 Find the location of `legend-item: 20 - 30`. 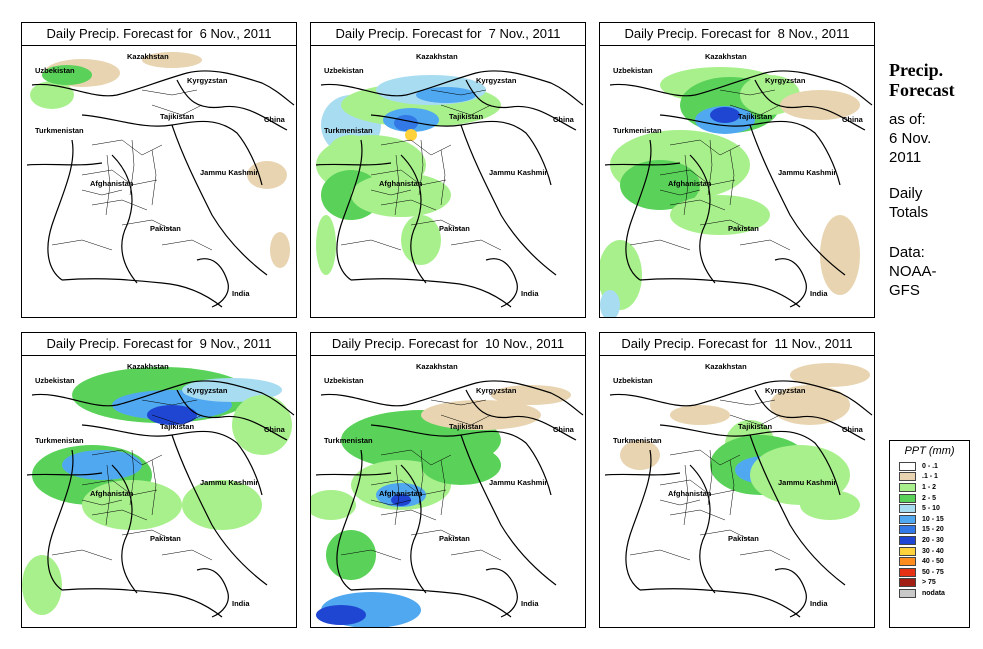

legend-item: 20 - 30 is located at coordinates (934, 540).